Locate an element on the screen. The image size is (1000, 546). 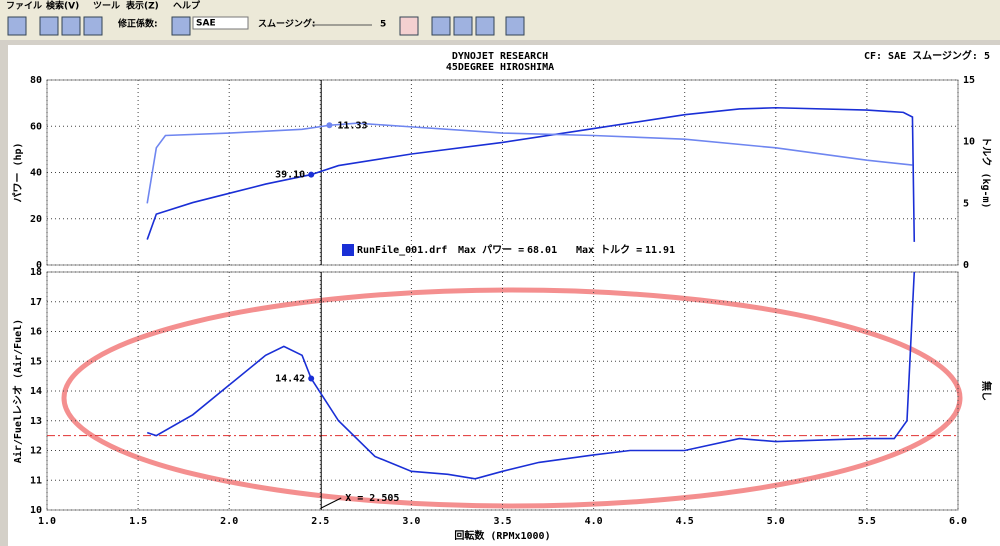
legend-value: 11.91 is located at coordinates (660, 250).